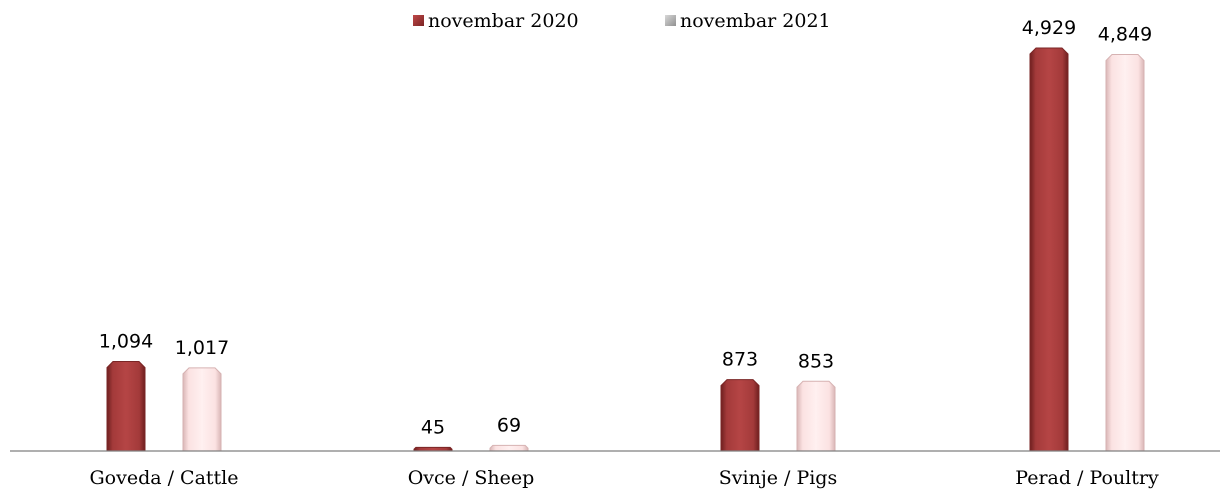 This screenshot has height=491, width=1225. Describe the element at coordinates (755, 21) in the screenshot. I see `legend-label-2021: novembar 2021` at that location.